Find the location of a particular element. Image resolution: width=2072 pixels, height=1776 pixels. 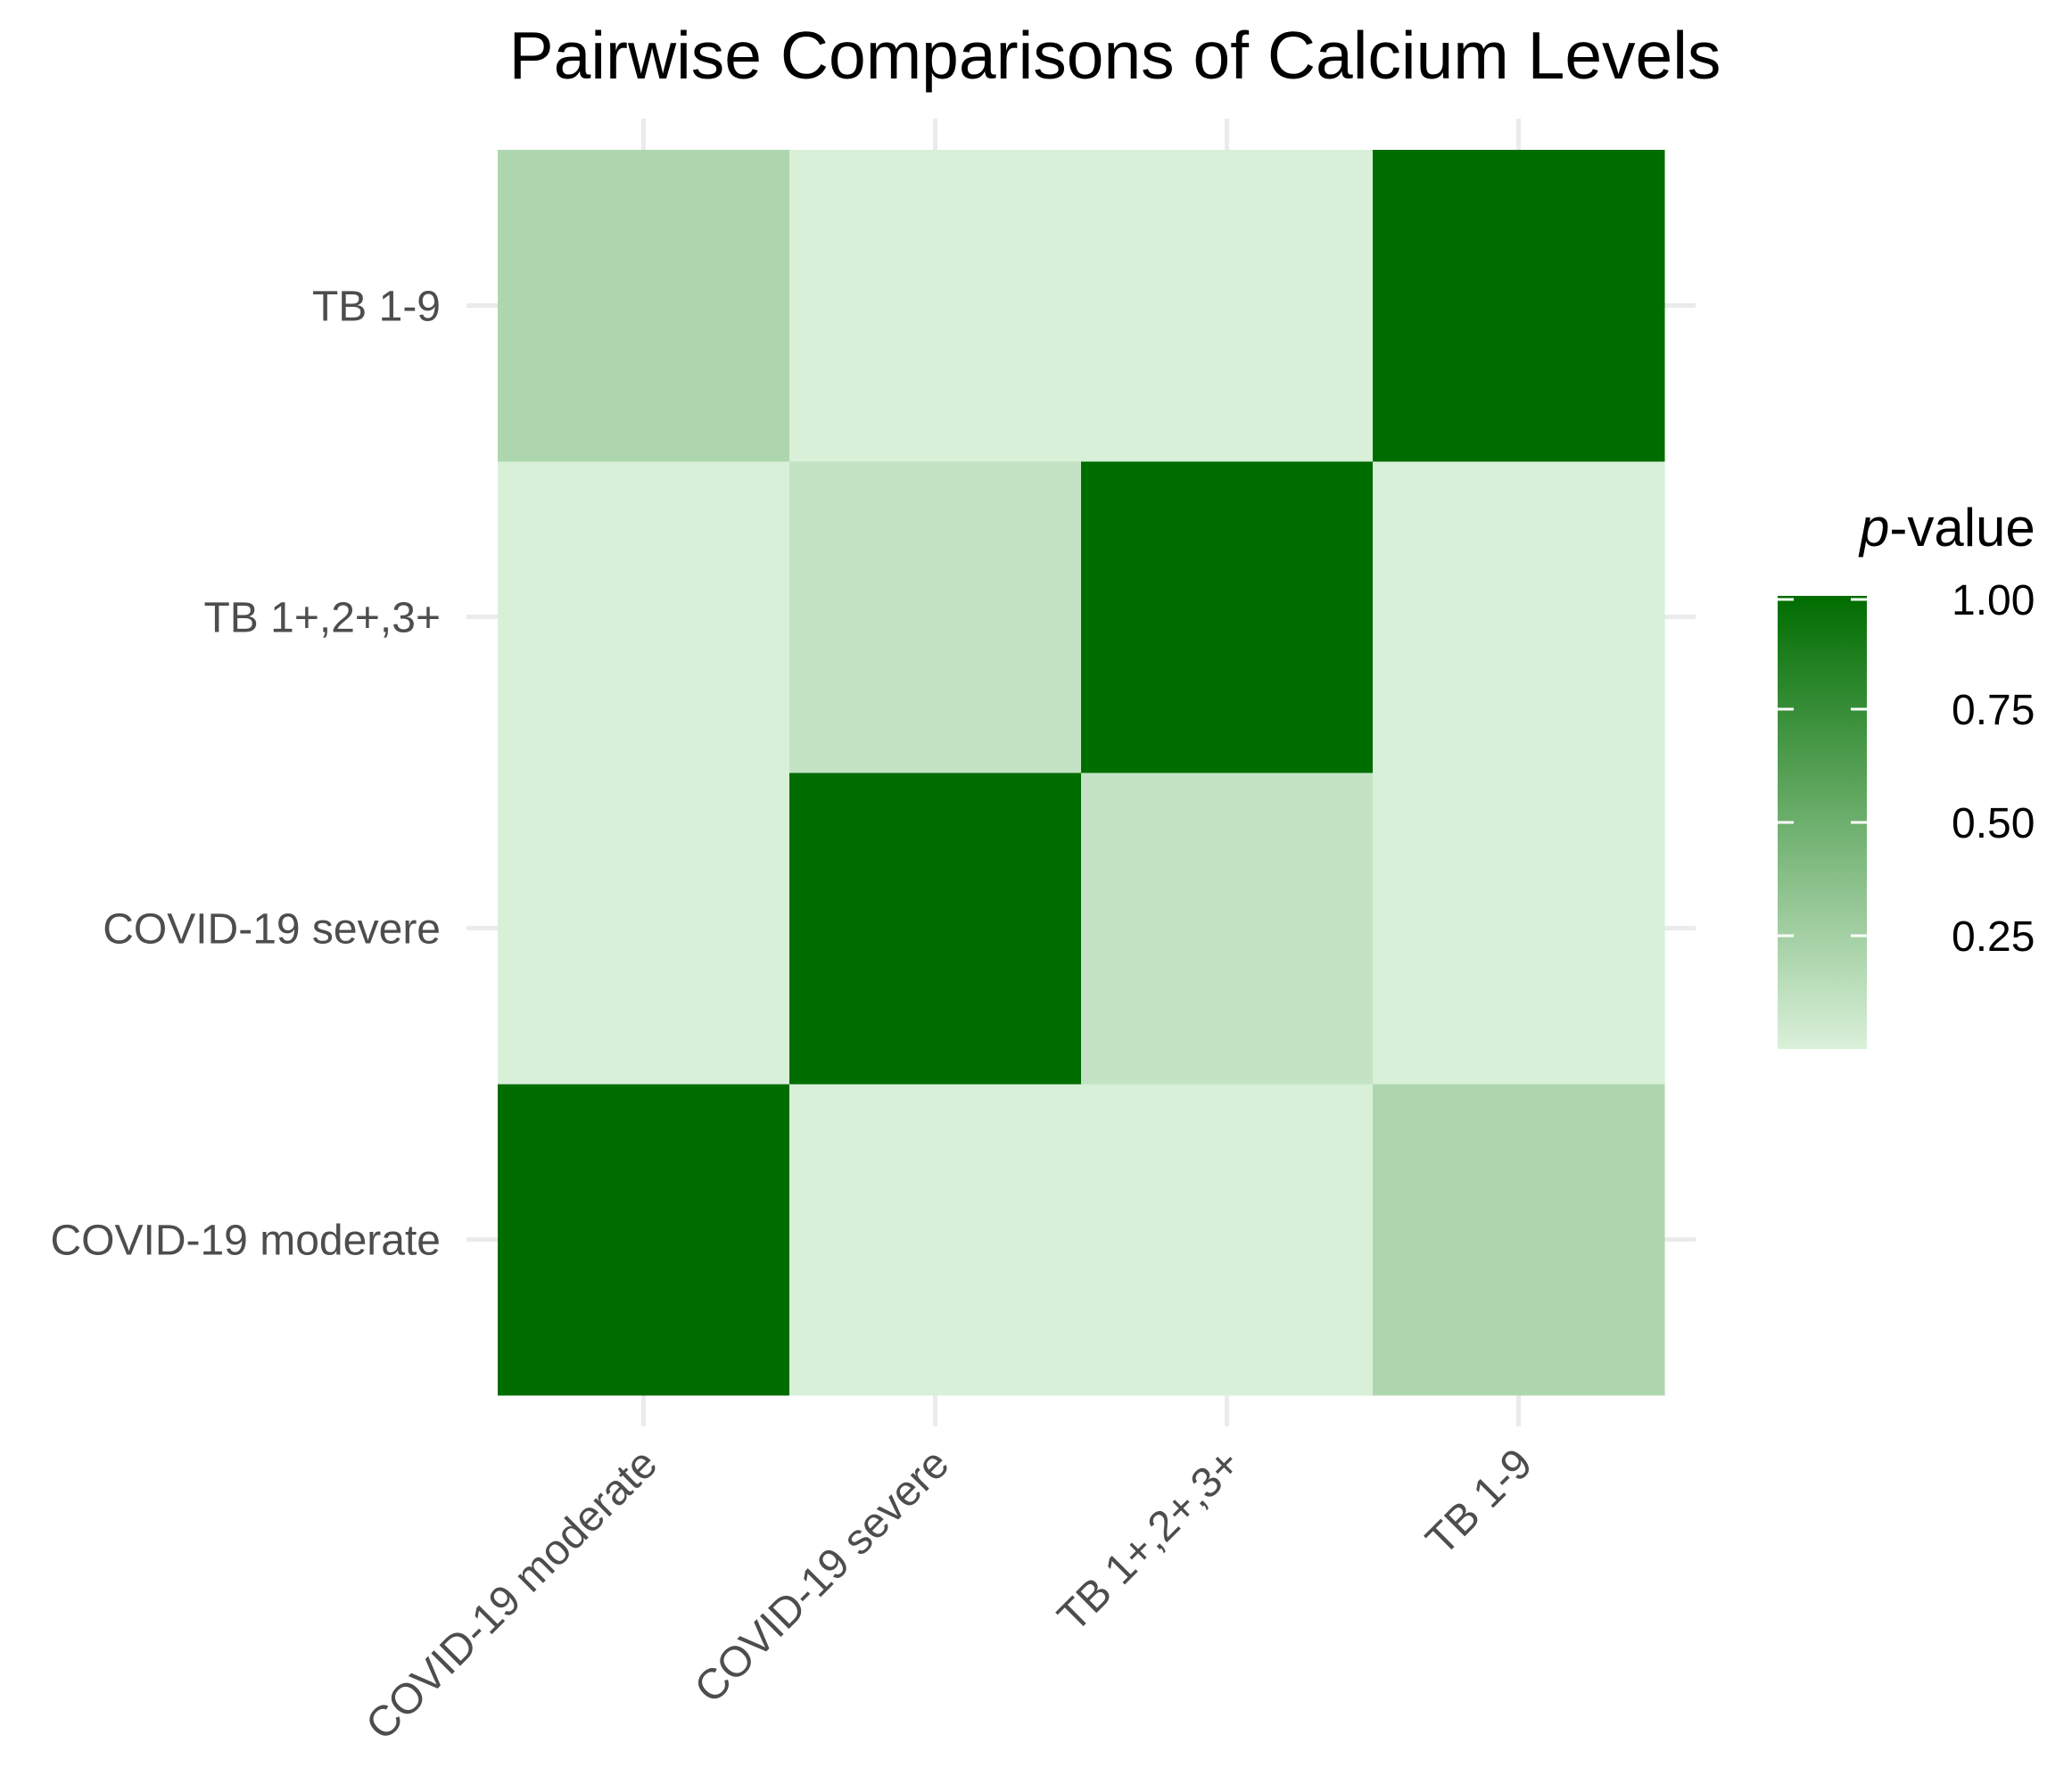

x-tick-label: COVID-19 moderate is located at coordinates (511, 1594).